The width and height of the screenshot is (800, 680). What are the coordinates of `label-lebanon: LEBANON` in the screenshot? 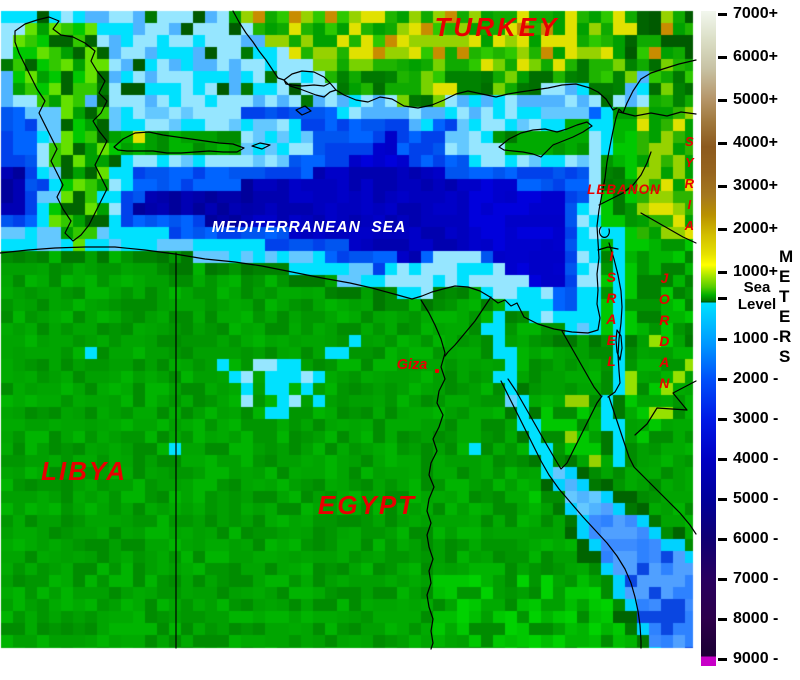 It's located at (624, 189).